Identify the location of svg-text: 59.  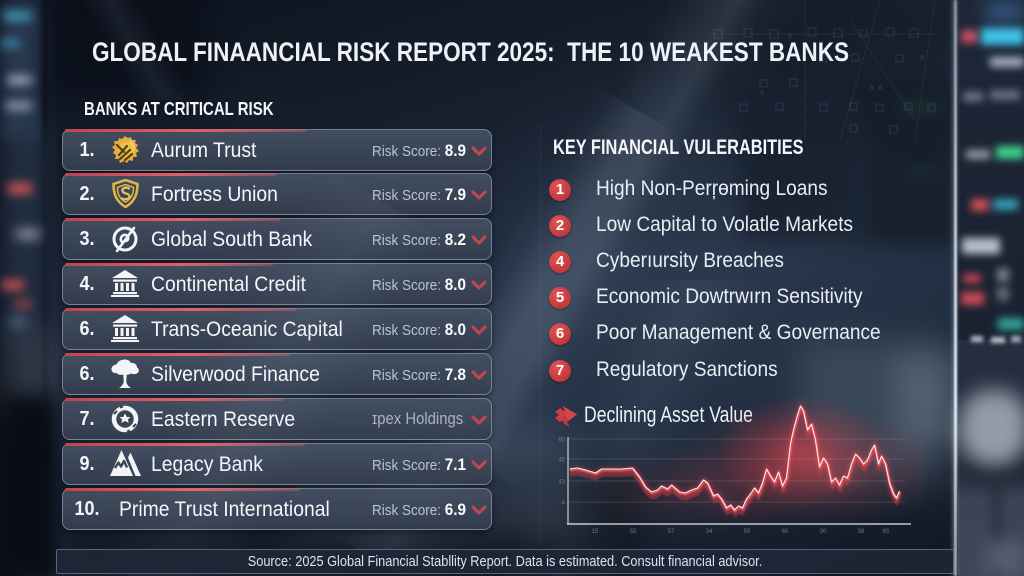
(747, 532).